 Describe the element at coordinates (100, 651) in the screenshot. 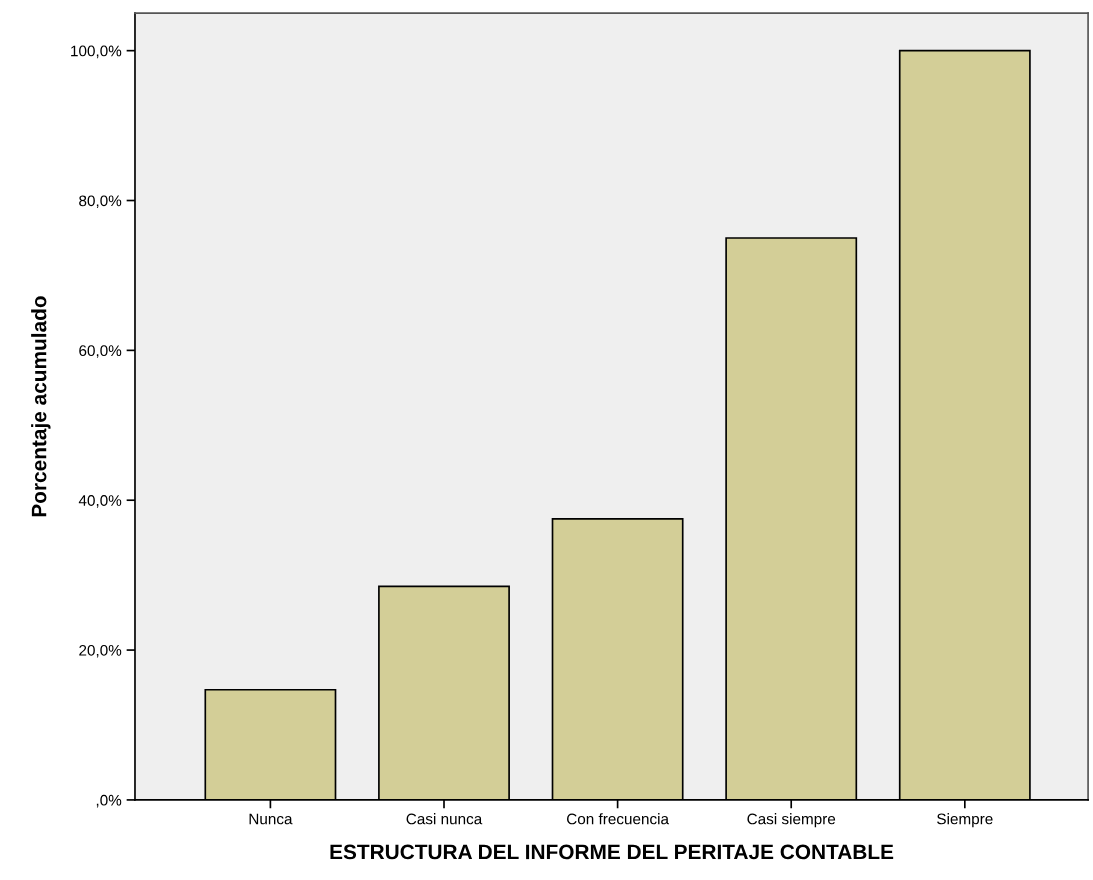

I see `y-tick-label: 20,0%` at that location.